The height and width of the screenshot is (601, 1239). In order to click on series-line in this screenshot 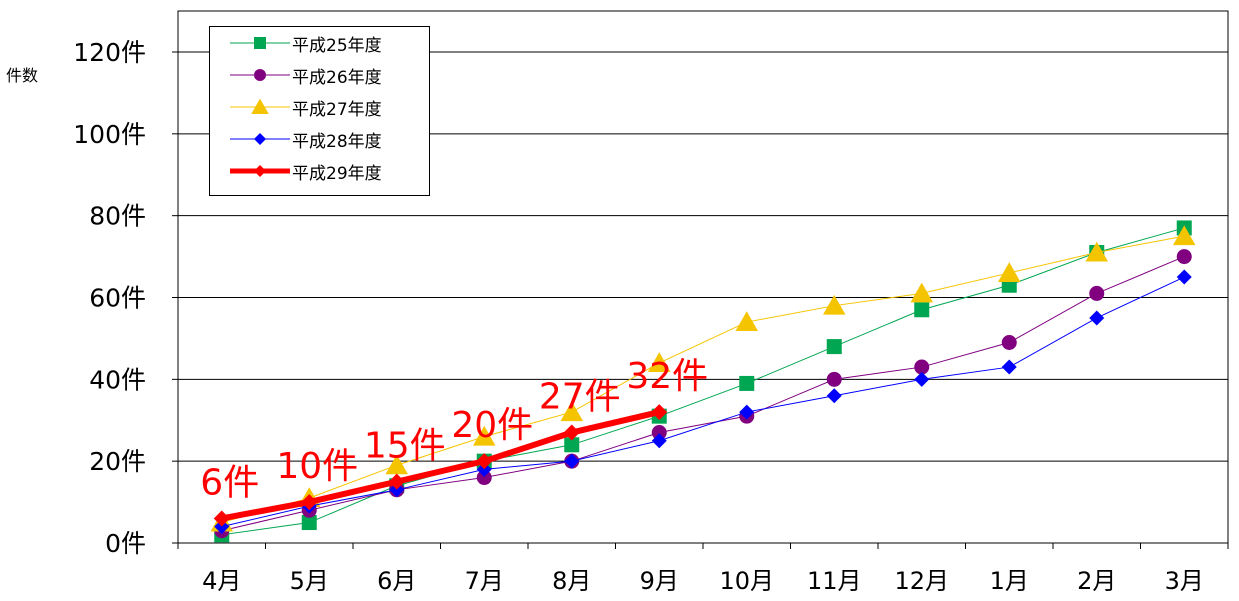, I will do `click(440, 465)`.